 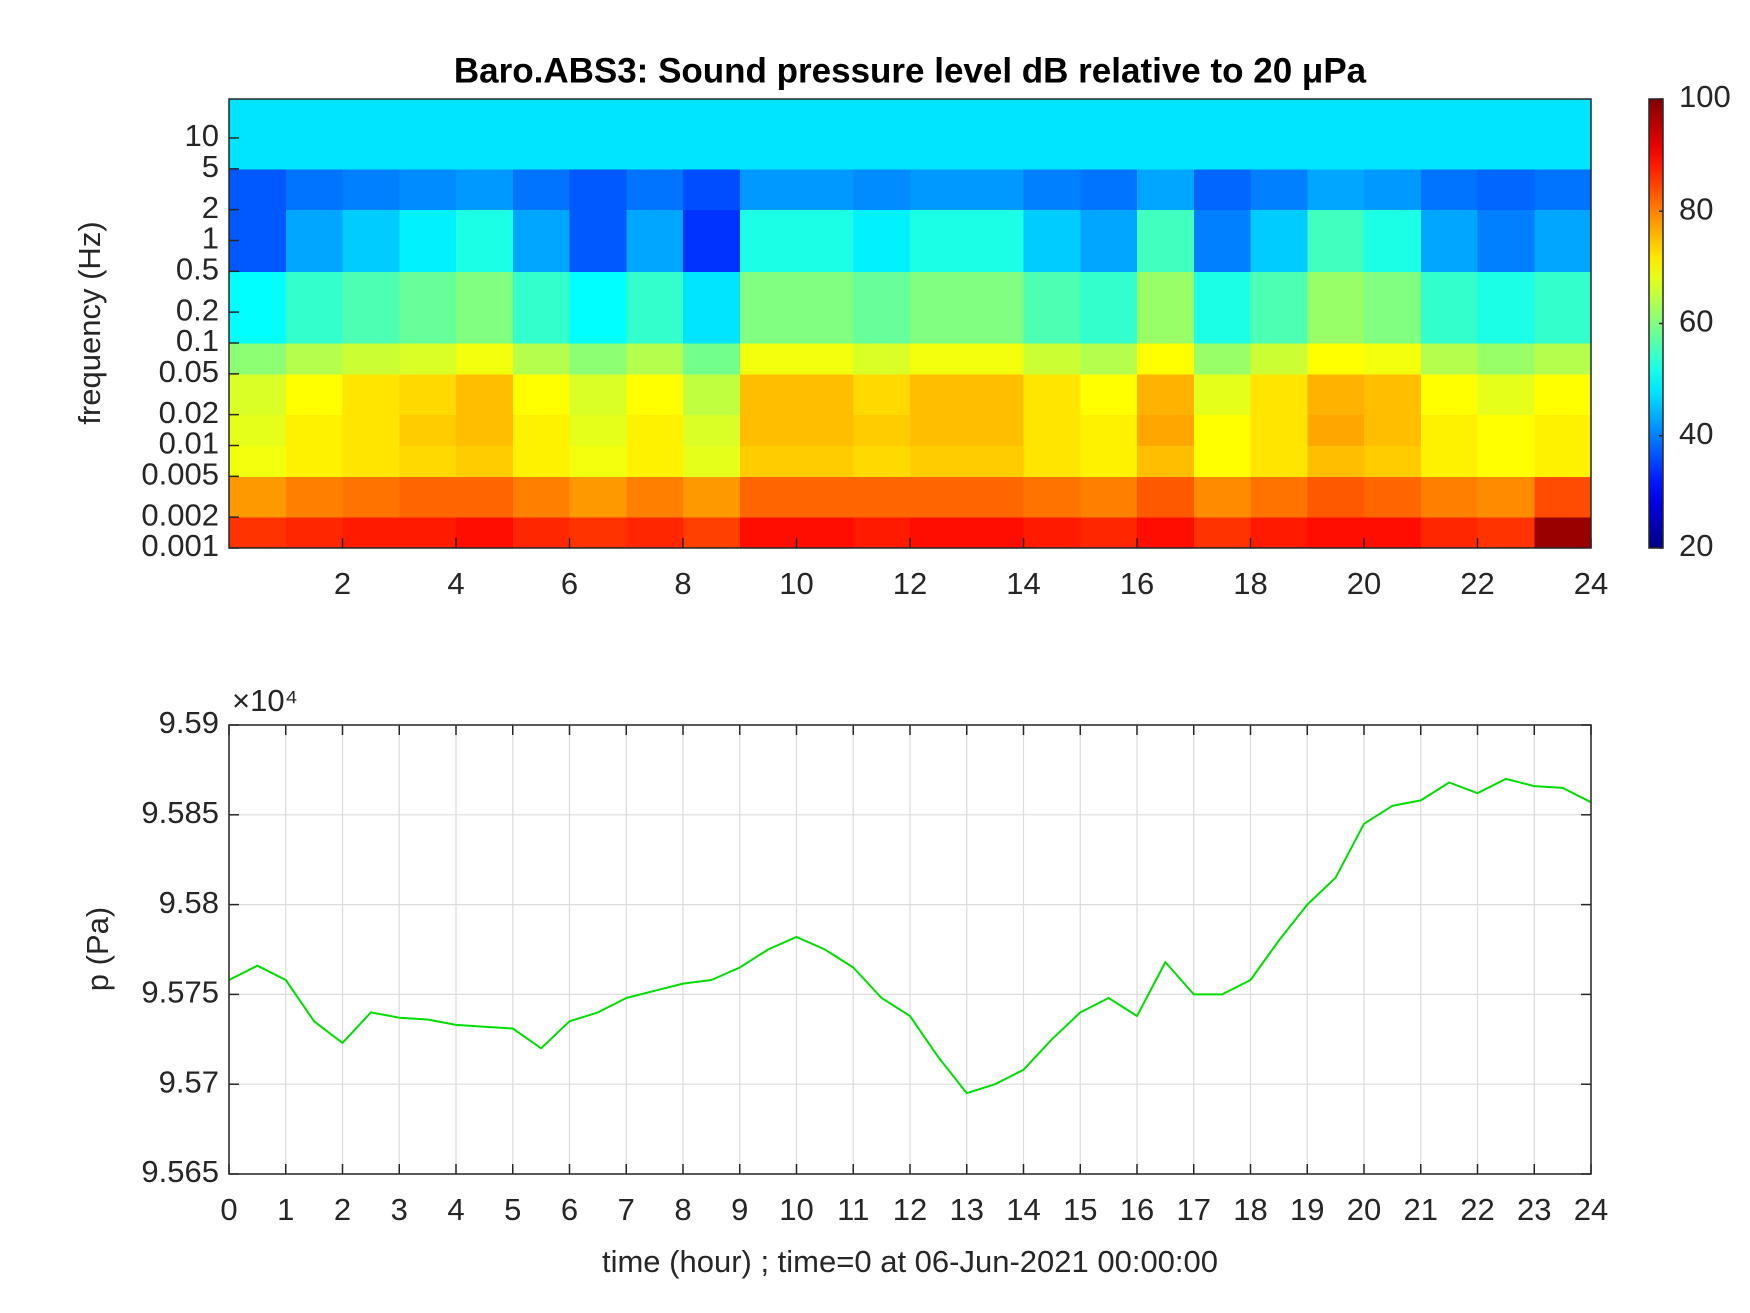 I want to click on y-tick-label: 0.002, so click(x=180, y=514).